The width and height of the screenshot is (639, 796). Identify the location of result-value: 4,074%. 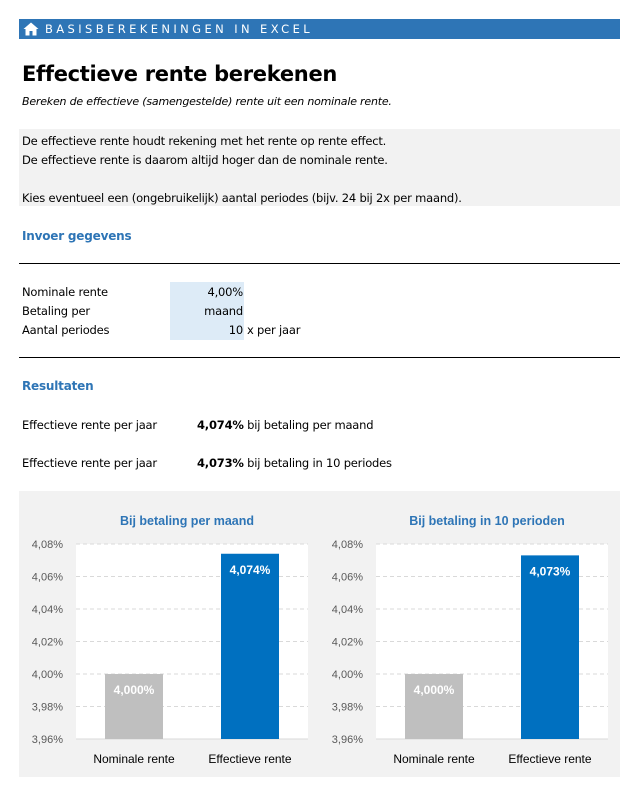
(220, 425).